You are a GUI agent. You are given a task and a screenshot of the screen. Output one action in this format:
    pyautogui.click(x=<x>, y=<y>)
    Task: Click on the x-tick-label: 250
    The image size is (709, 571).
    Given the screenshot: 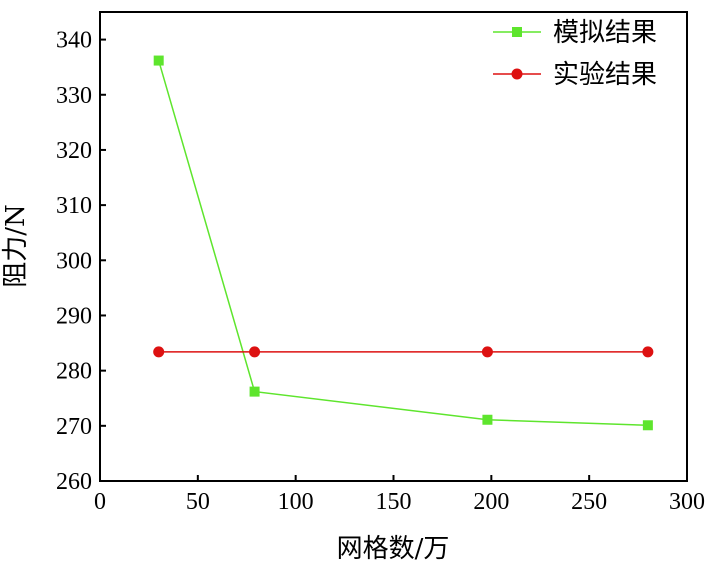 What is the action you would take?
    pyautogui.click(x=589, y=502)
    